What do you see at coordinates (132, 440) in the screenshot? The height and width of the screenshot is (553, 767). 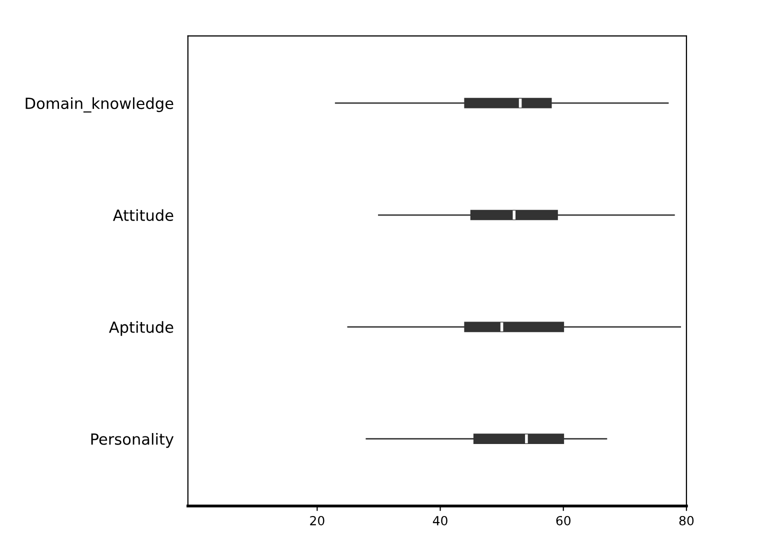 I see `y-tick-label: Personality` at bounding box center [132, 440].